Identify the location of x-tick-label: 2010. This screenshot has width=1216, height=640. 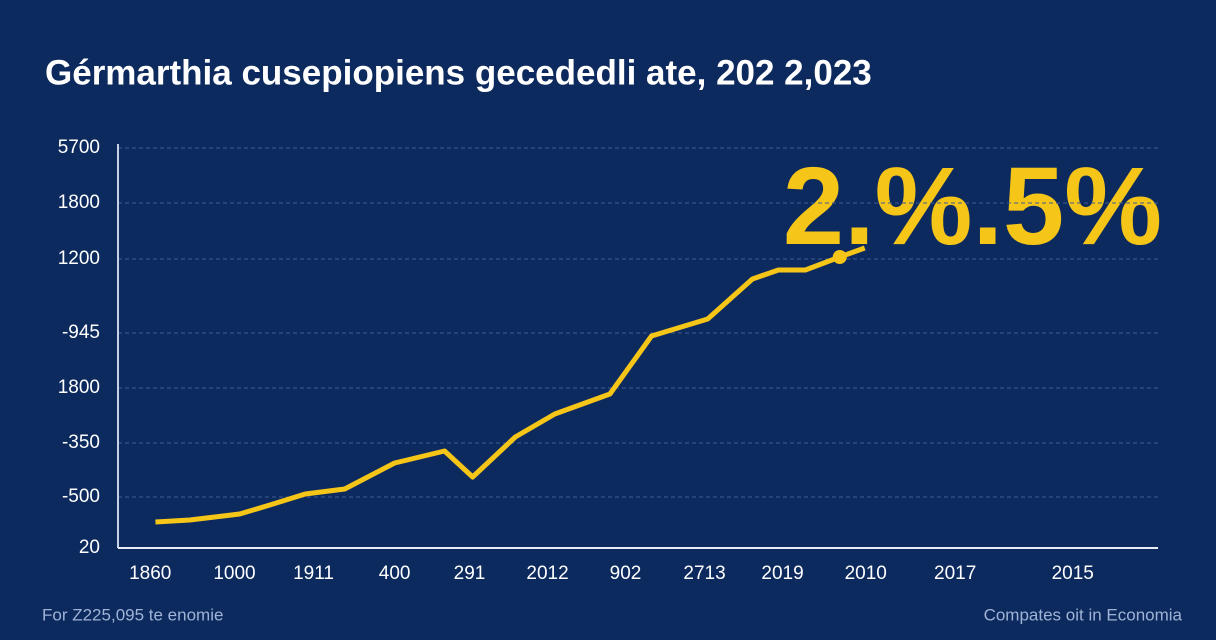
(866, 573).